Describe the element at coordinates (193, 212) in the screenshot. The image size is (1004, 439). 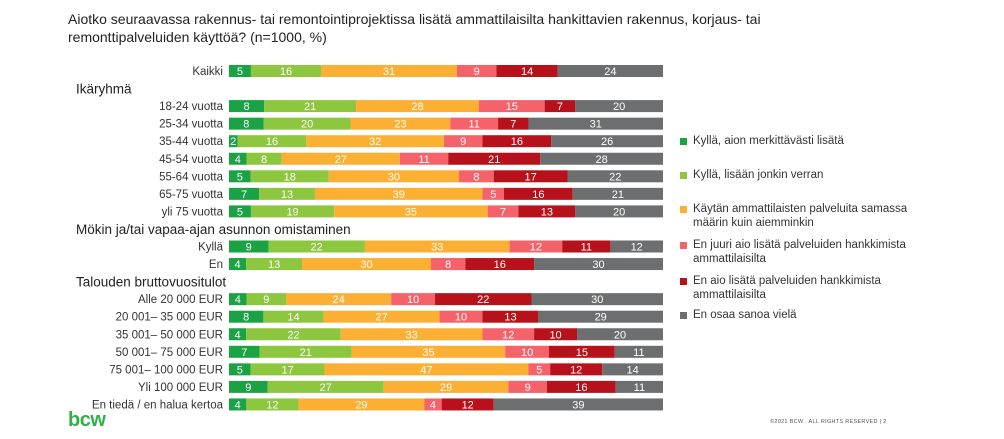
I see `row-label: yli 75 vuotta` at that location.